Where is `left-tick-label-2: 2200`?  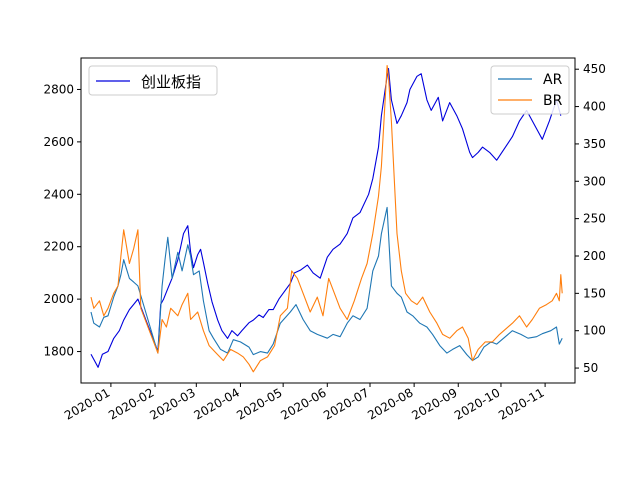 left-tick-label-2: 2200 is located at coordinates (58, 247).